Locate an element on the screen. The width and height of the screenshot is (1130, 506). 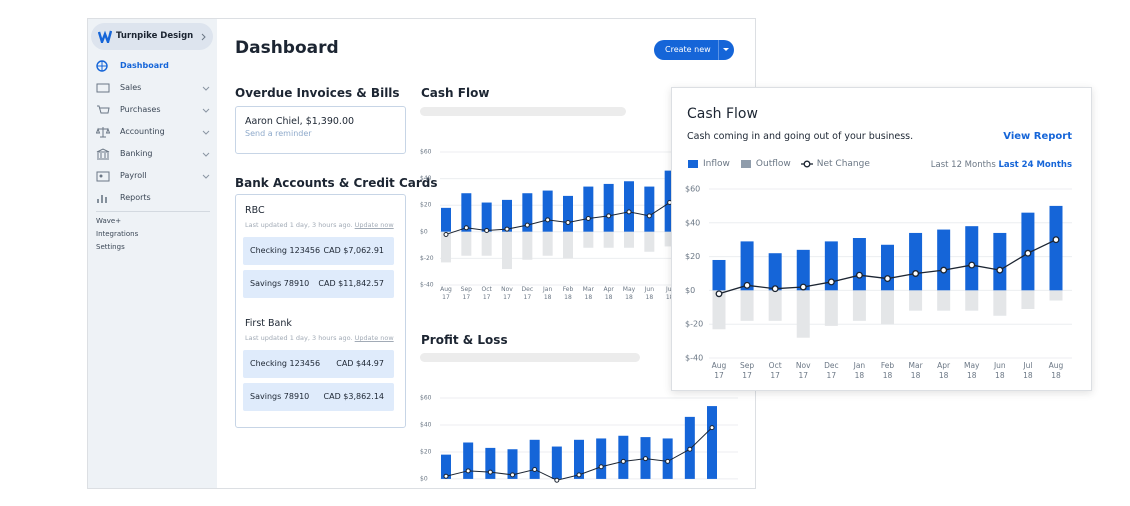
button-label: Create new is located at coordinates (688, 49).